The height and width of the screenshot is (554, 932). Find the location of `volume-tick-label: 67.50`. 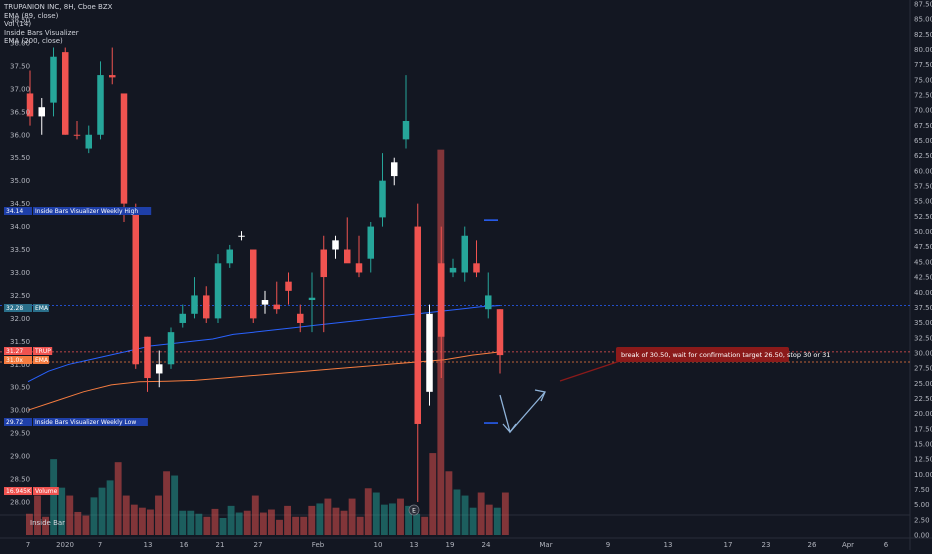

volume-tick-label: 67.50 is located at coordinates (923, 126).